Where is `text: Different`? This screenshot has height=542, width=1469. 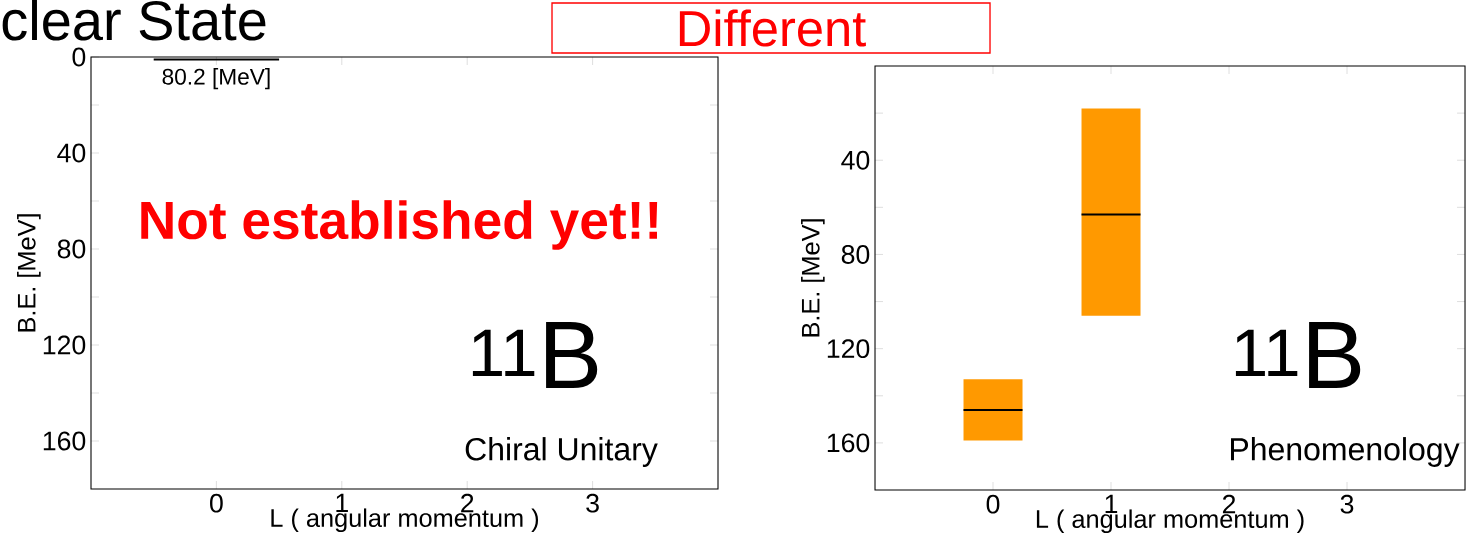 text: Different is located at coordinates (772, 28).